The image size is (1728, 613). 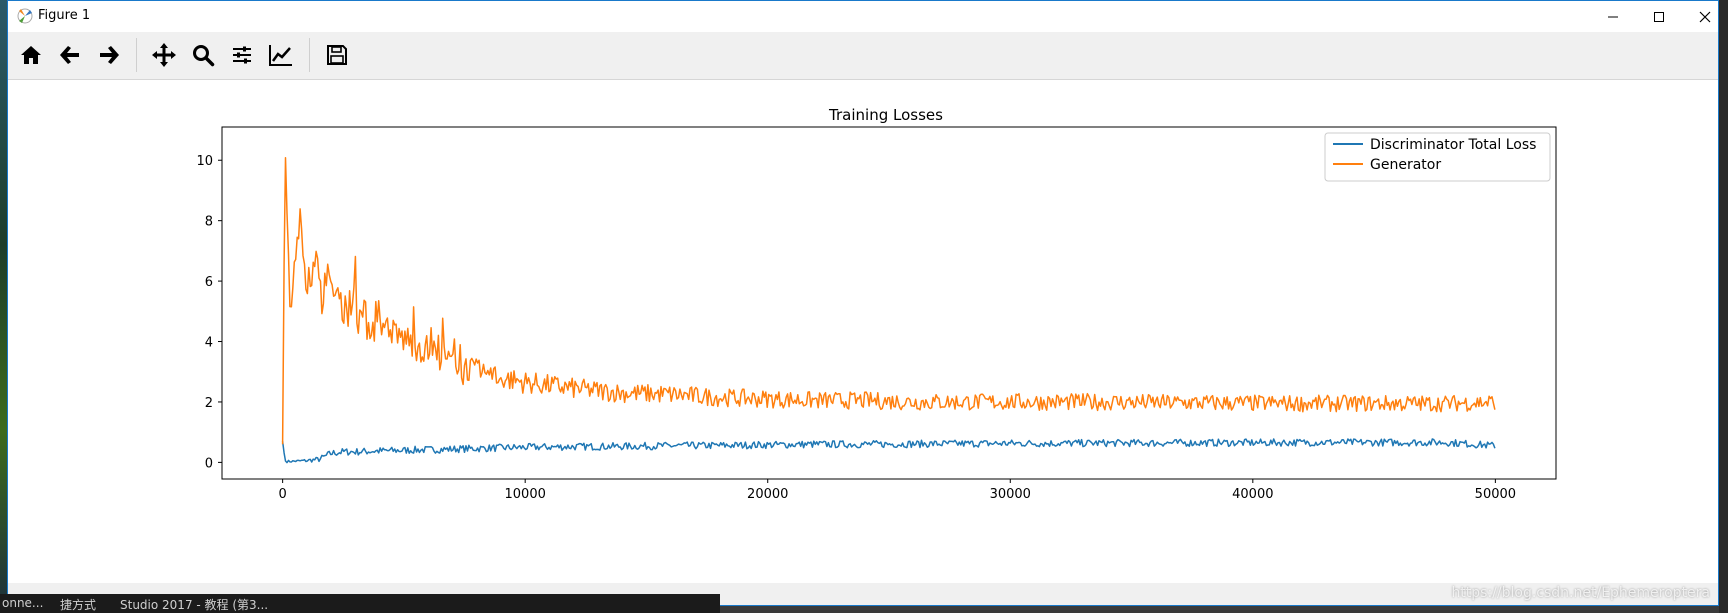 What do you see at coordinates (64, 15) in the screenshot?
I see `window-title: Figure 1` at bounding box center [64, 15].